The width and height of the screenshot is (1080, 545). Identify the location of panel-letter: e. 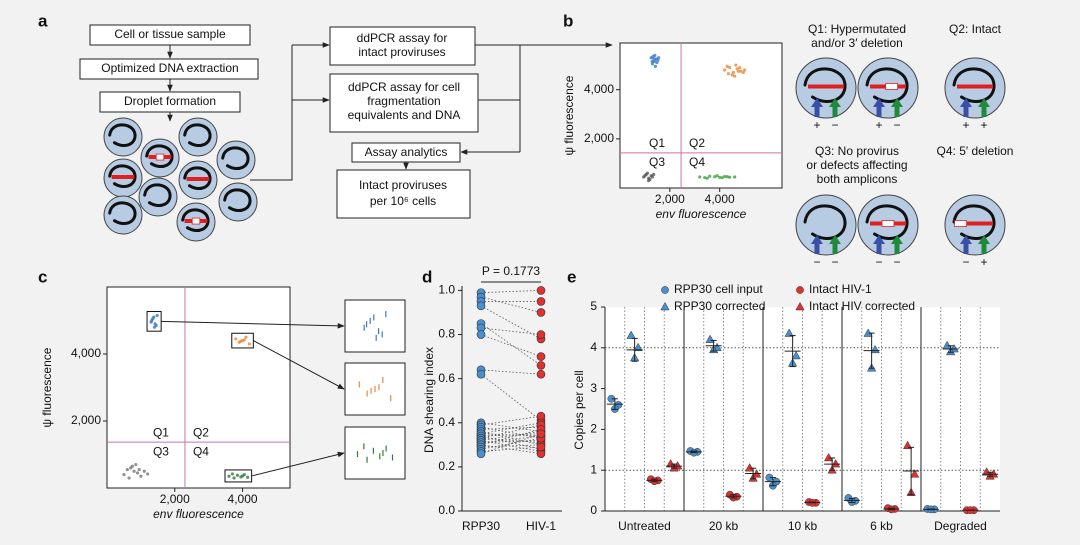
(571, 276).